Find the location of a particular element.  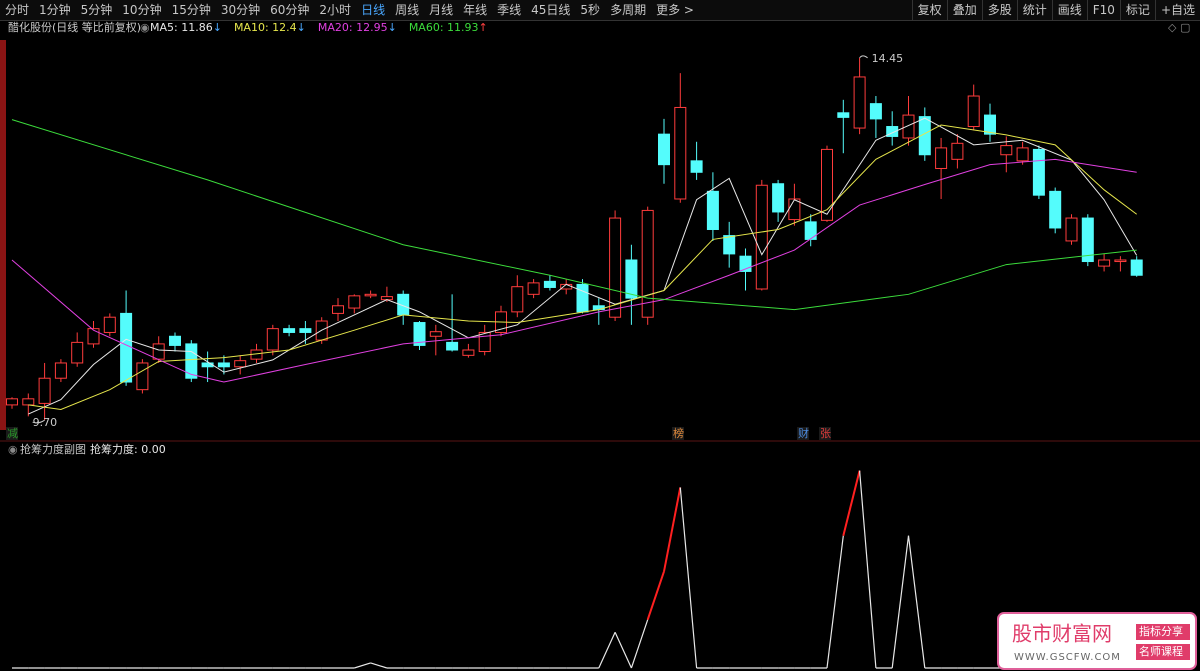

toolbar-button: 5秒 is located at coordinates (590, 10).